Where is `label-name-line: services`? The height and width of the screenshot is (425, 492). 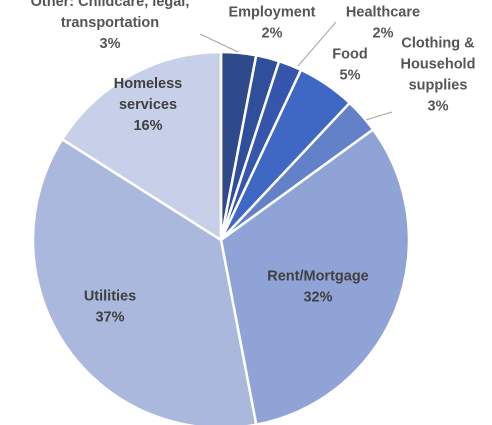 label-name-line: services is located at coordinates (148, 105).